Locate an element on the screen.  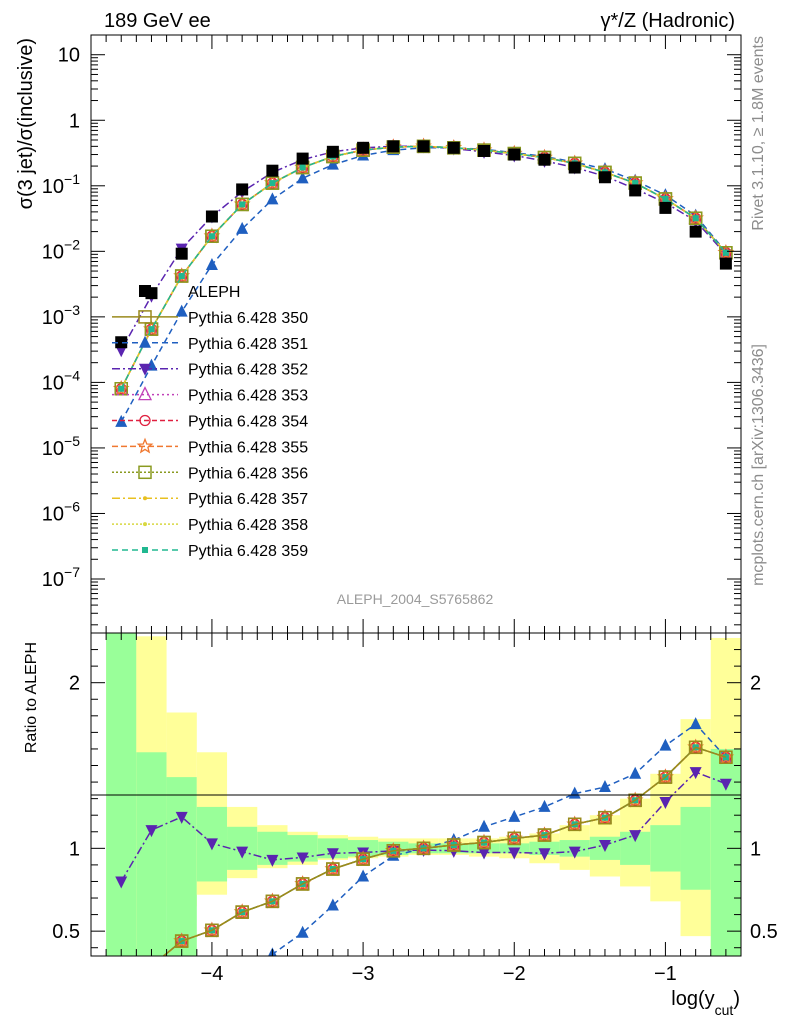
legend-label: ALEPH is located at coordinates (214, 292).